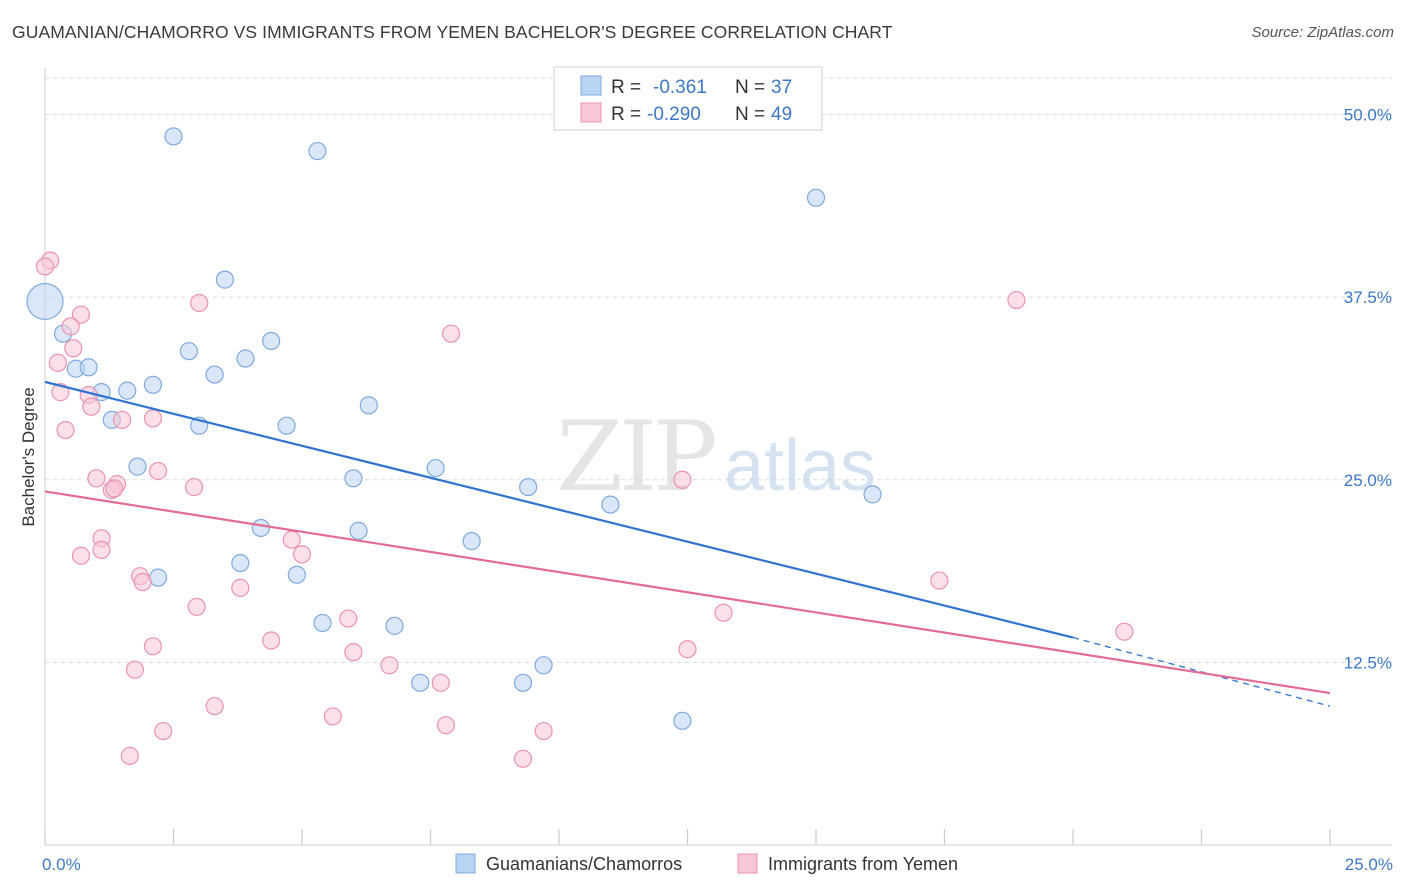 Image resolution: width=1406 pixels, height=892 pixels. I want to click on legend-r-value-blue: -0.361, so click(680, 87).